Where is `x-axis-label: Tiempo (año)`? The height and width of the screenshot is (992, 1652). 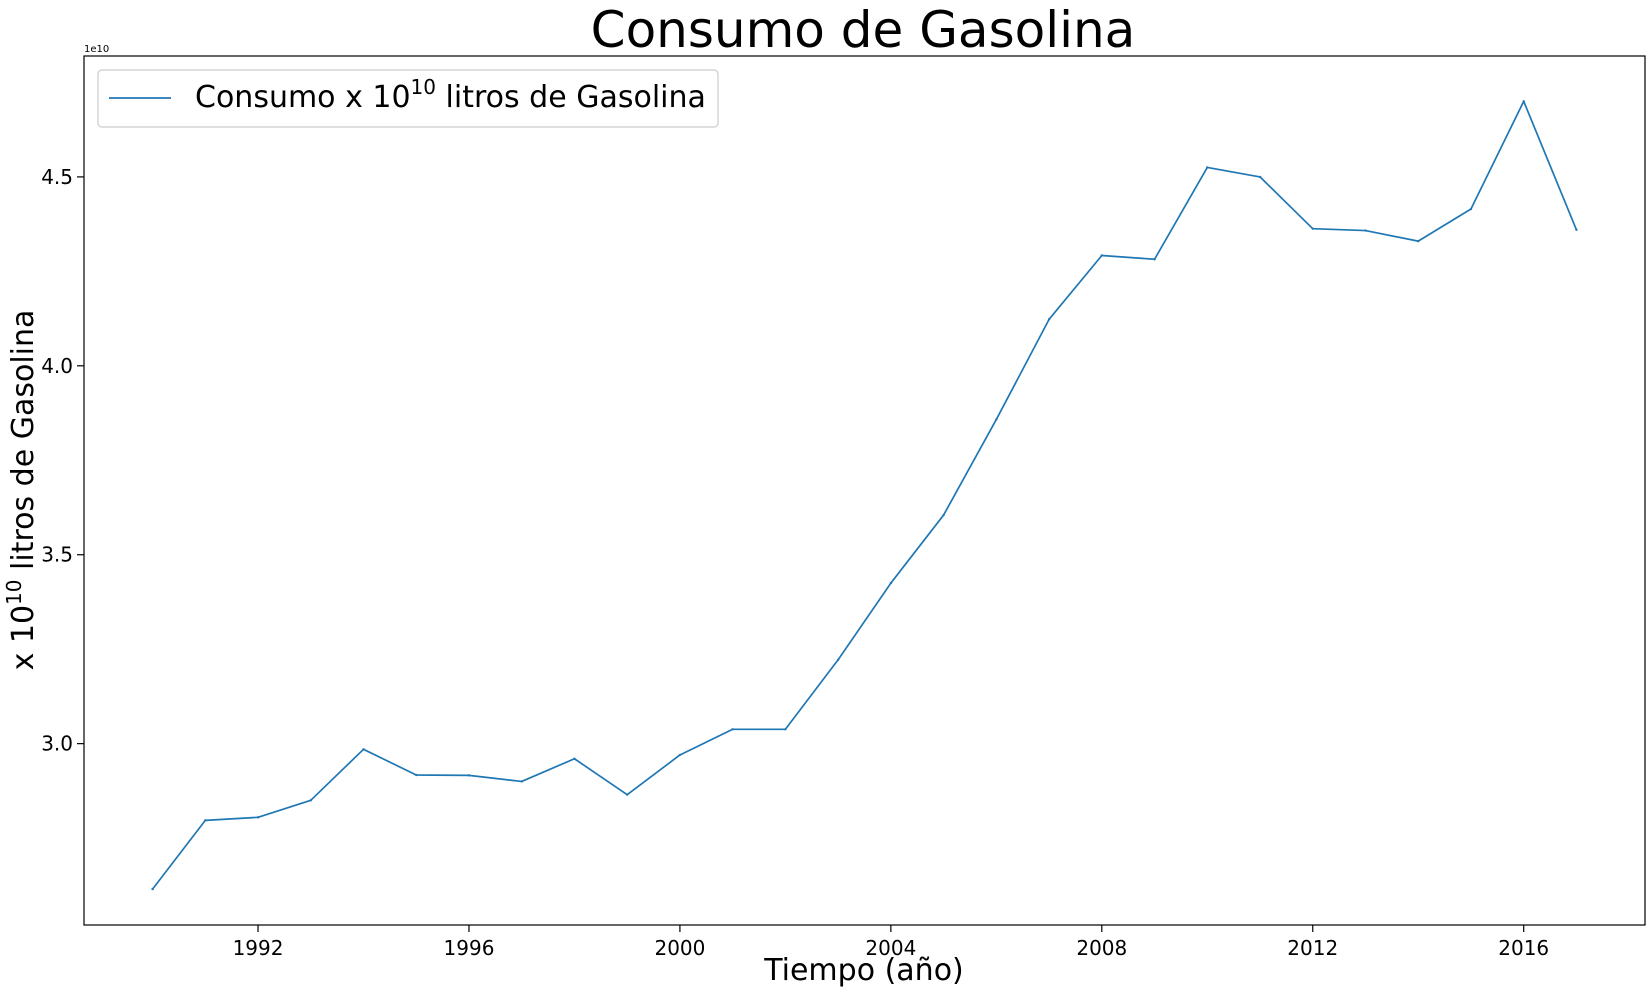
x-axis-label: Tiempo (año) is located at coordinates (863, 970).